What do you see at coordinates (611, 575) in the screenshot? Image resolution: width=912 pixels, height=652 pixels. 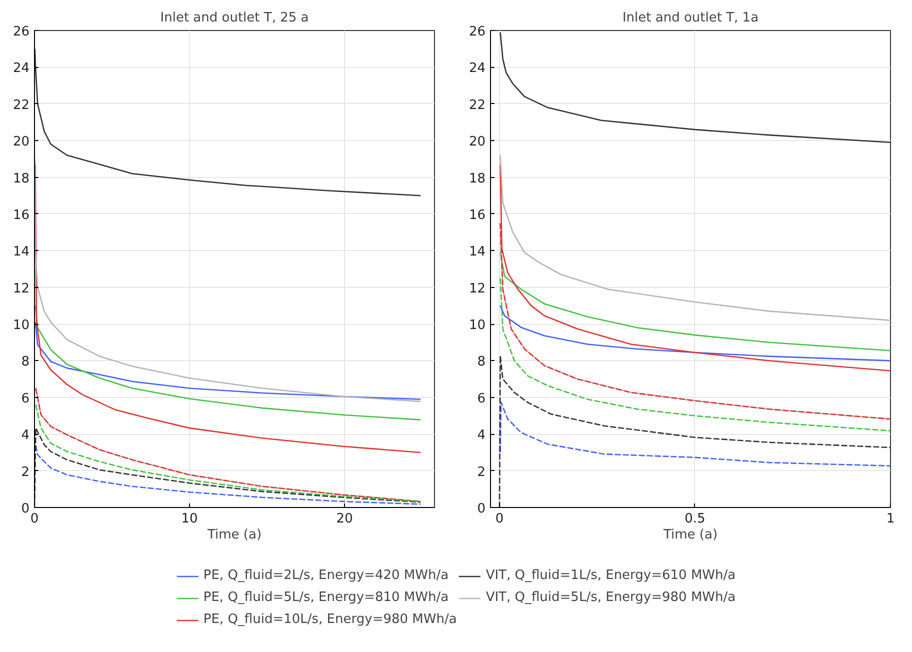 I see `legend-label: VIT, Q_fluid=1L/s, Energy=610 MWh/a` at bounding box center [611, 575].